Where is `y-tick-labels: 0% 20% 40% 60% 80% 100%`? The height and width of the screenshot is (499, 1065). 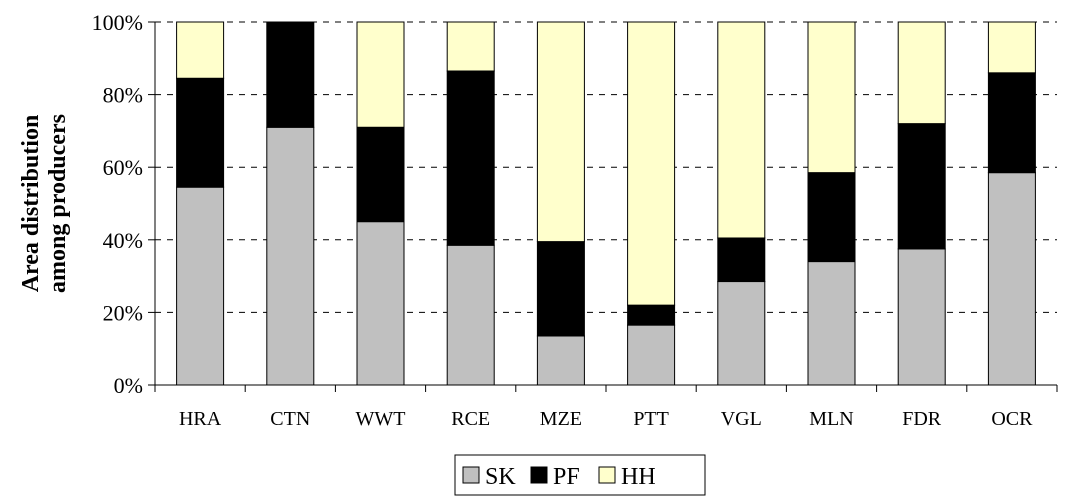
y-tick-labels: 0% 20% 40% 60% 80% 100% is located at coordinates (117, 204).